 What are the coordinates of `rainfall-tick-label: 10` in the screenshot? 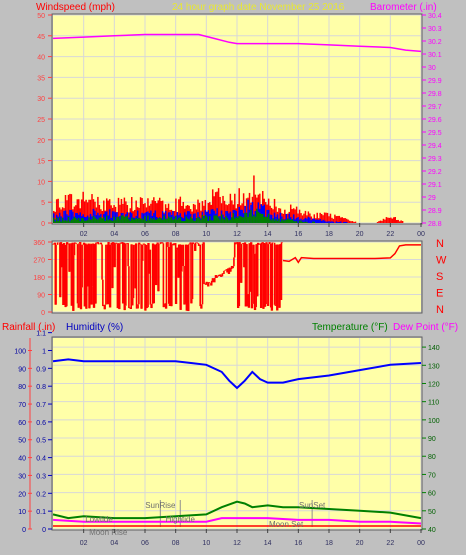 It's located at (22, 512).